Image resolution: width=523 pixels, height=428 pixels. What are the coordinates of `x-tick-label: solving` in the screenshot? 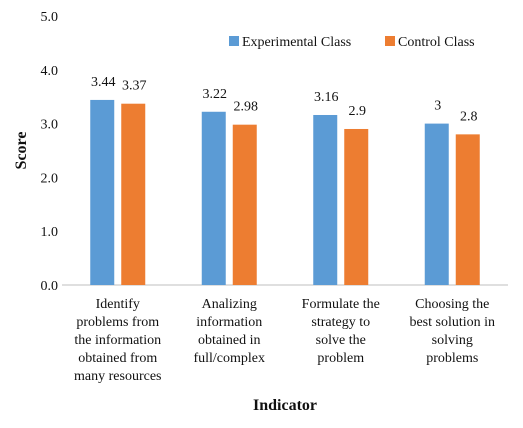 It's located at (452, 340).